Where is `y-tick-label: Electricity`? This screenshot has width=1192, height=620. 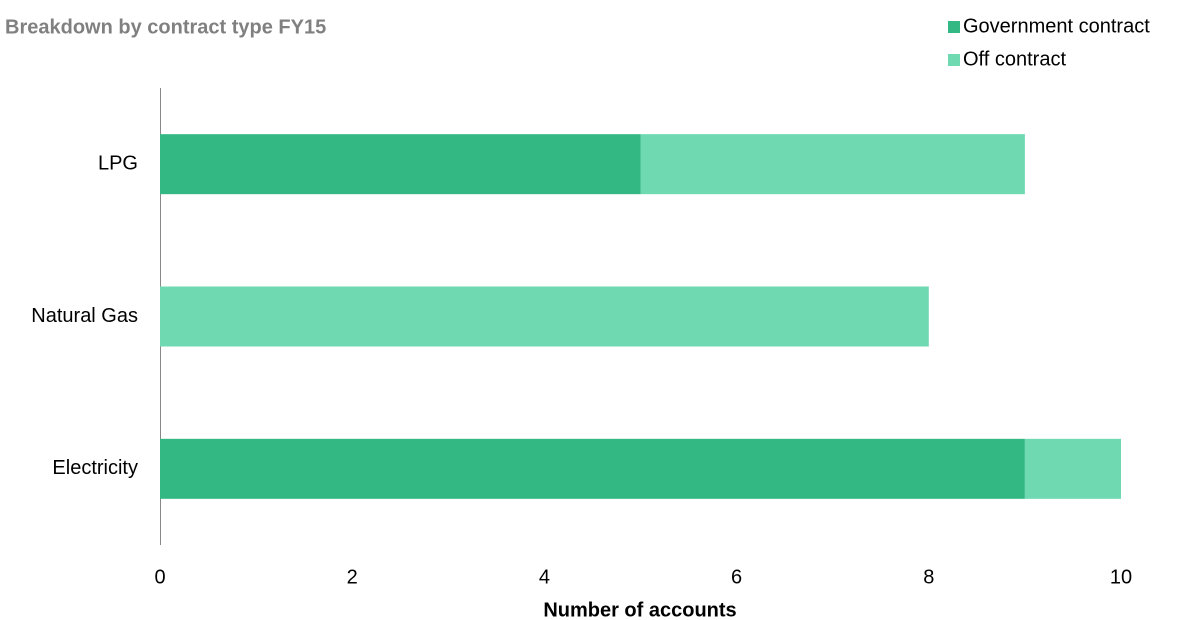 y-tick-label: Electricity is located at coordinates (95, 468).